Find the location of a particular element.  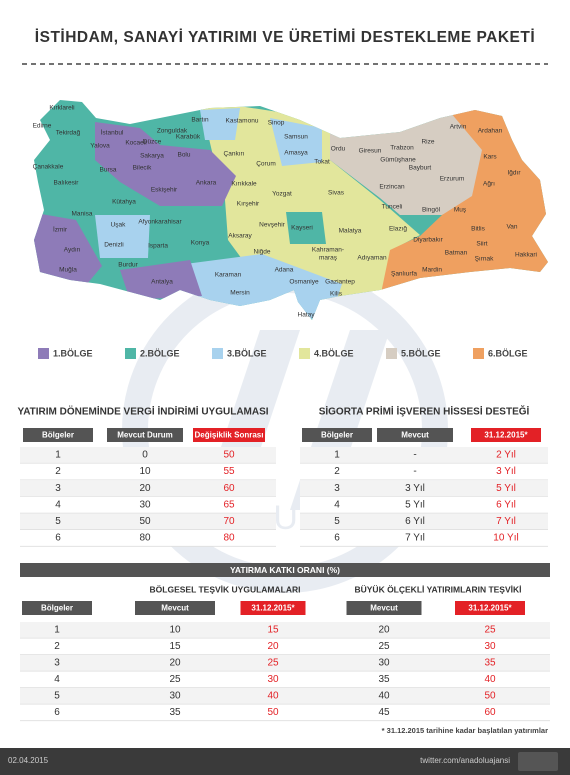

province-label: Edirne is located at coordinates (42, 126).